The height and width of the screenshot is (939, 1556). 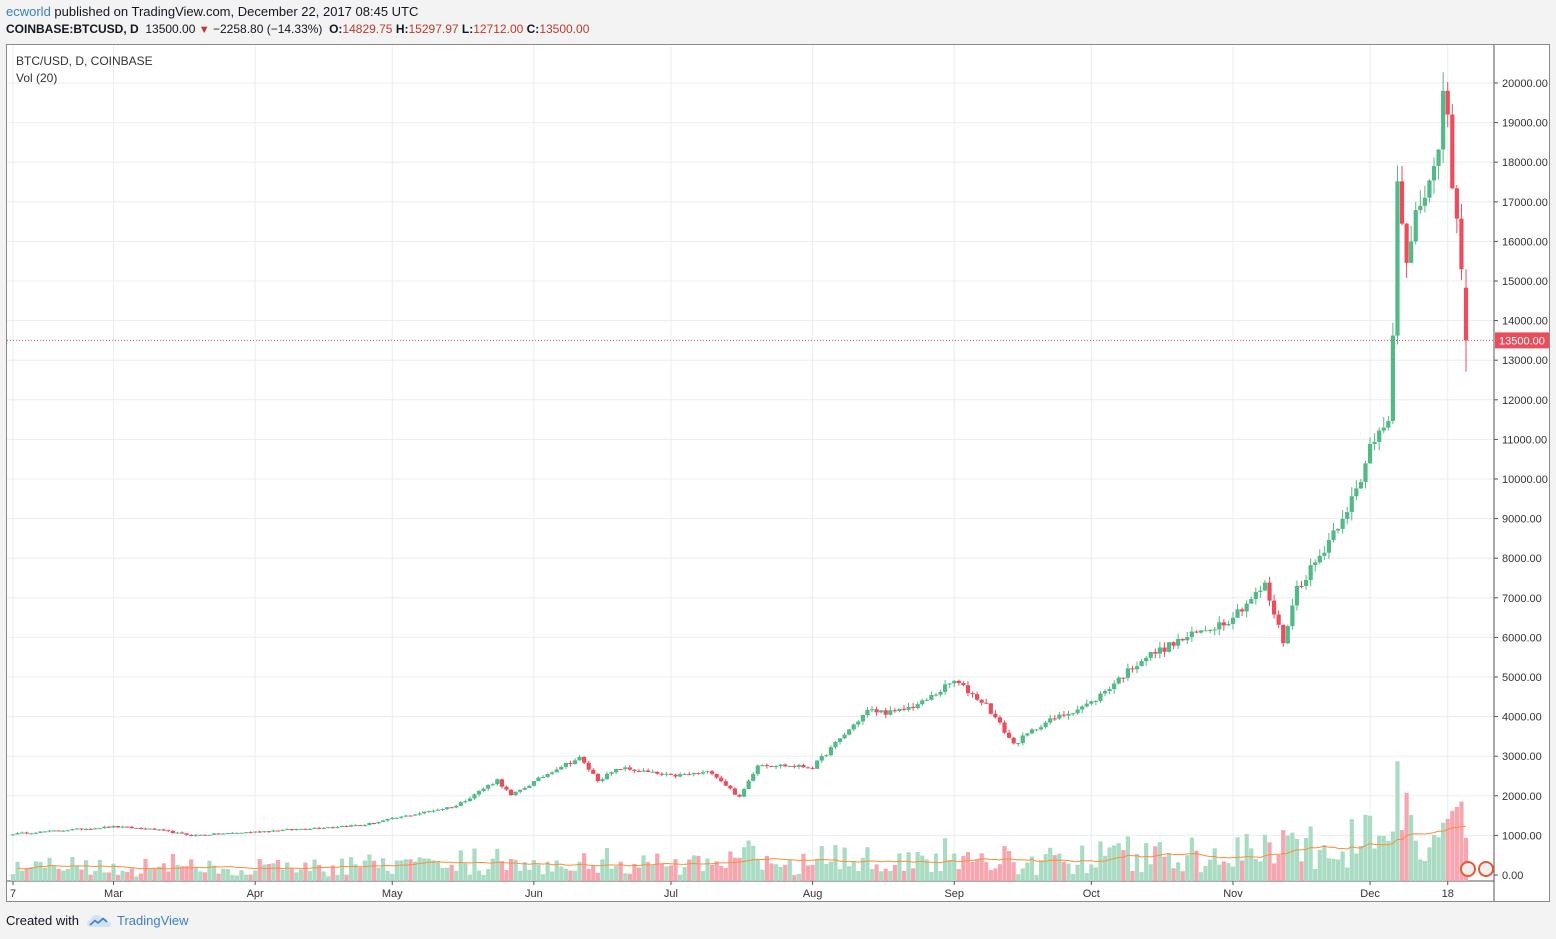 What do you see at coordinates (1525, 84) in the screenshot?
I see `y-tick-label: 20000.00` at bounding box center [1525, 84].